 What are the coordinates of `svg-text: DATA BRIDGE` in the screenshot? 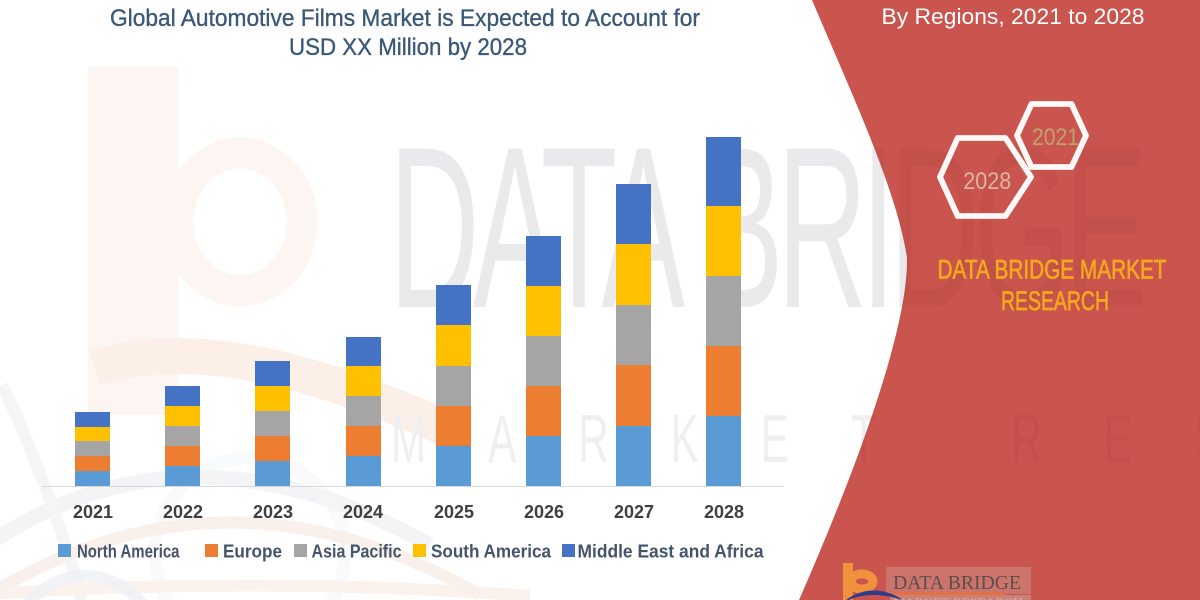 It's located at (957, 583).